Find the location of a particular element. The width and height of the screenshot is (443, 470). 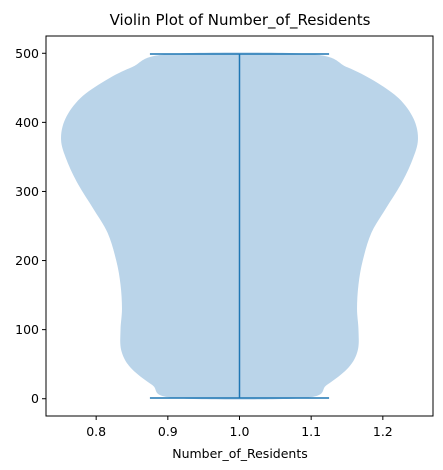

chart-title: Violin Plot of Number_of_Residents is located at coordinates (240, 20).